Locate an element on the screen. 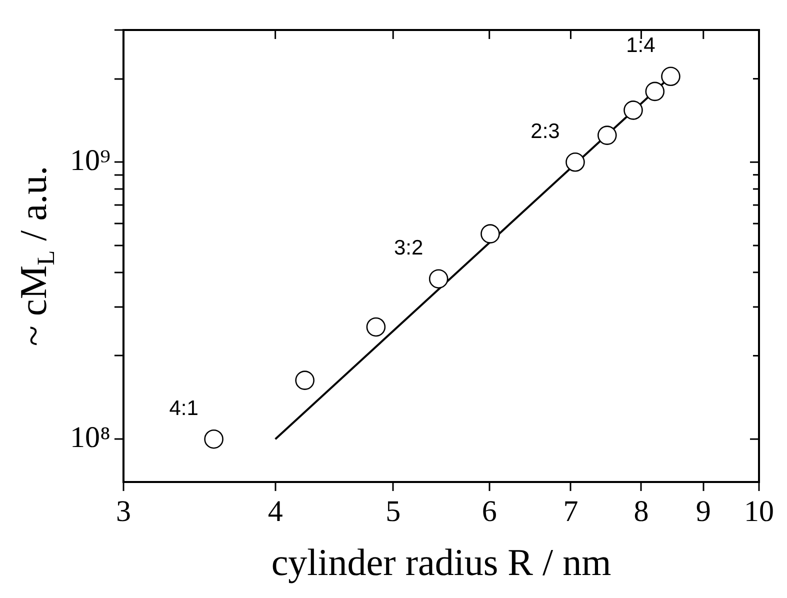  x-tick-label: 5 is located at coordinates (393, 511).